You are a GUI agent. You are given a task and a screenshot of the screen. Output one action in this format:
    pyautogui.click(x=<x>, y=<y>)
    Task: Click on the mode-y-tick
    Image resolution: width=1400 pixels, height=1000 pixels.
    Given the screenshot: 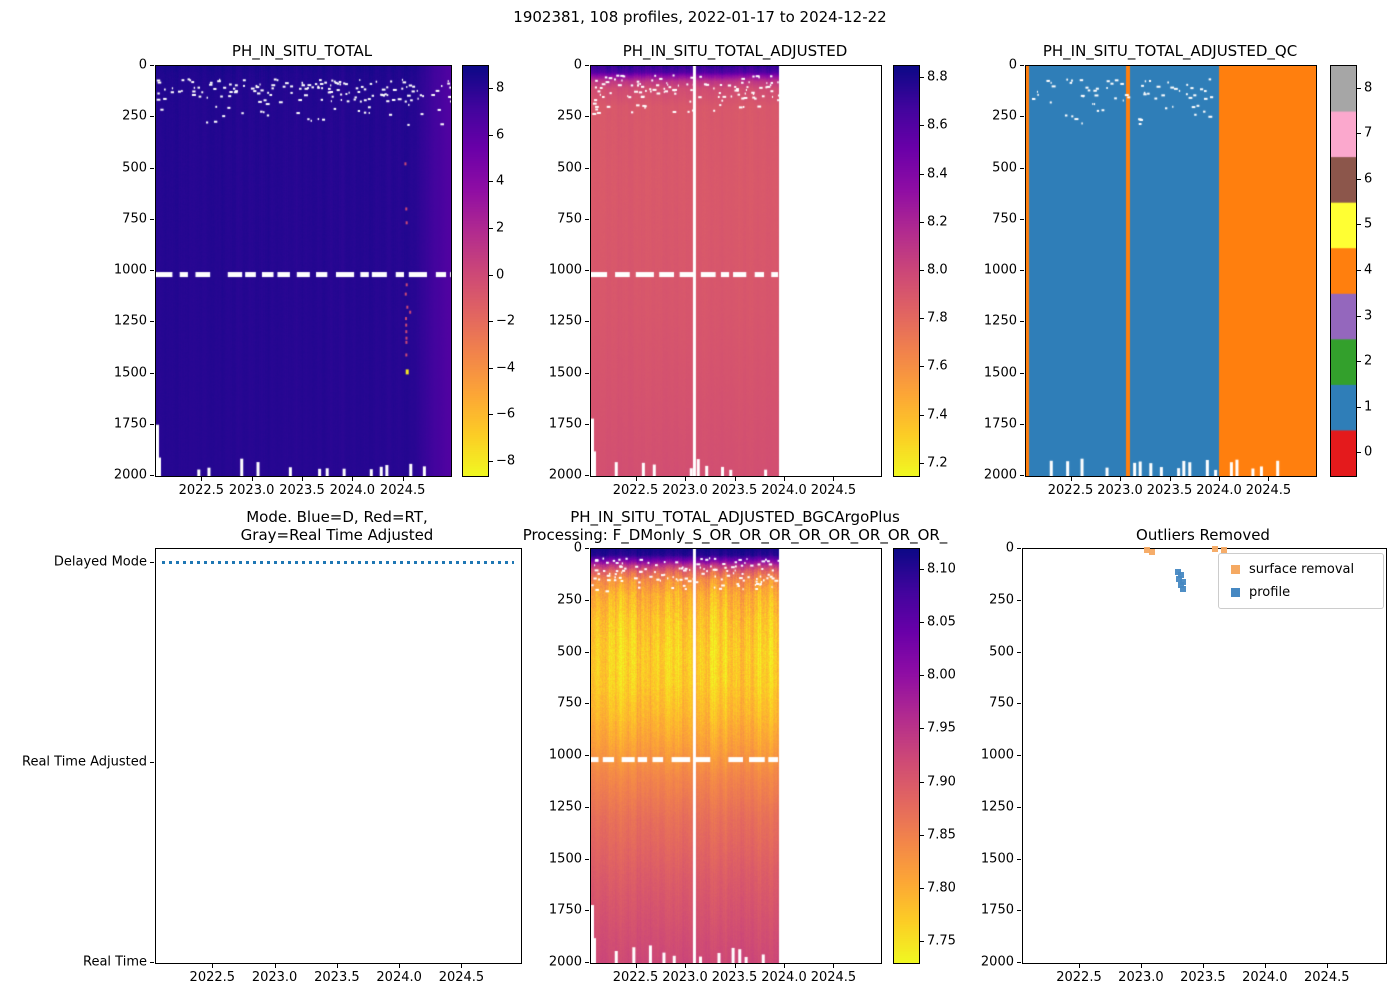 What is the action you would take?
    pyautogui.click(x=152, y=563)
    